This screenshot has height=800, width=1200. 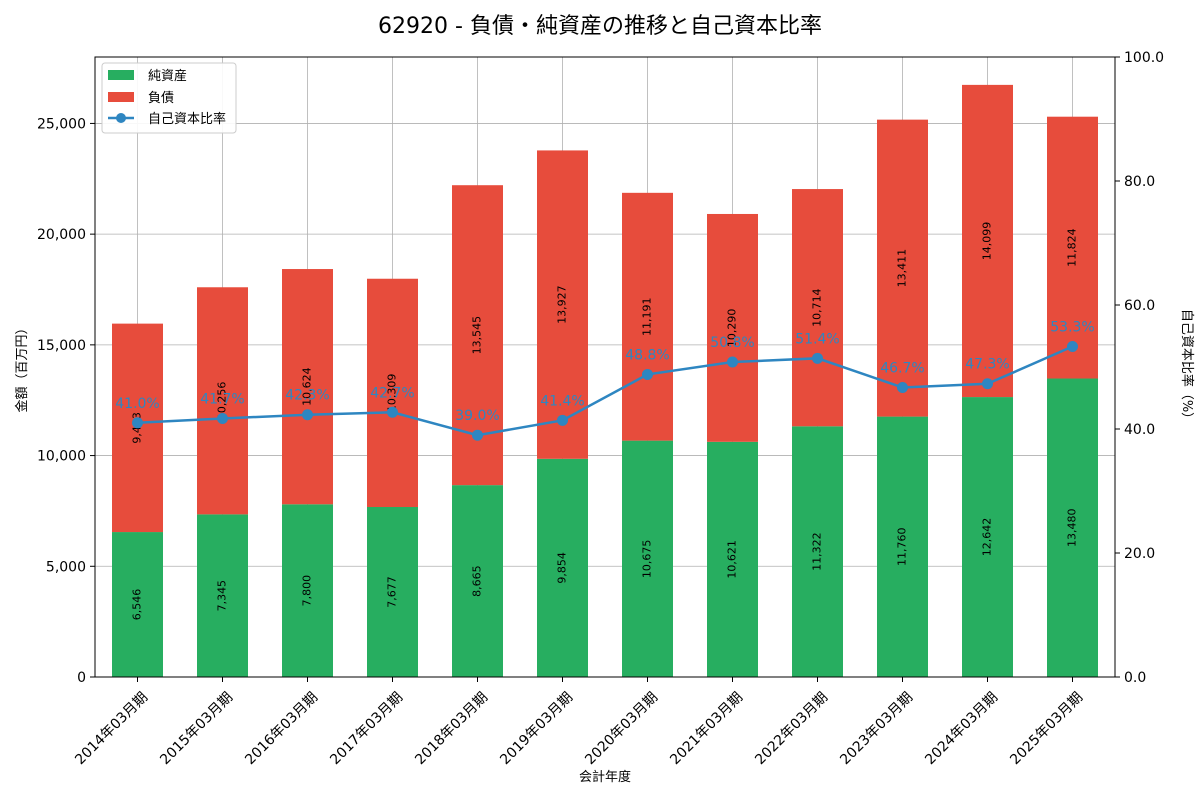 What do you see at coordinates (61, 346) in the screenshot?
I see `y-tick-label: 15,000` at bounding box center [61, 346].